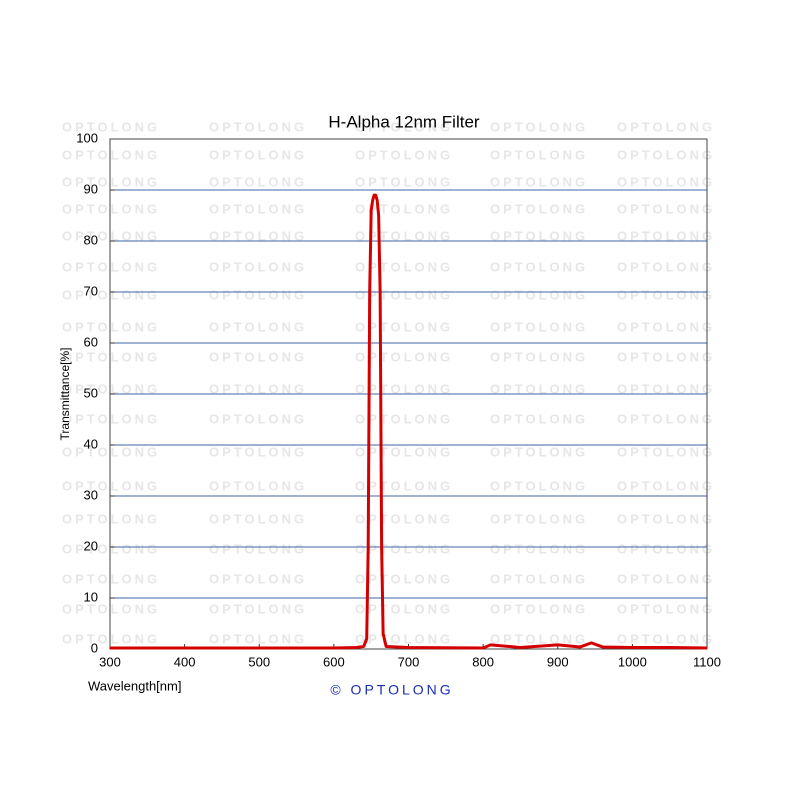 The width and height of the screenshot is (800, 800). Describe the element at coordinates (91, 392) in the screenshot. I see `y-tick-label: 50` at that location.